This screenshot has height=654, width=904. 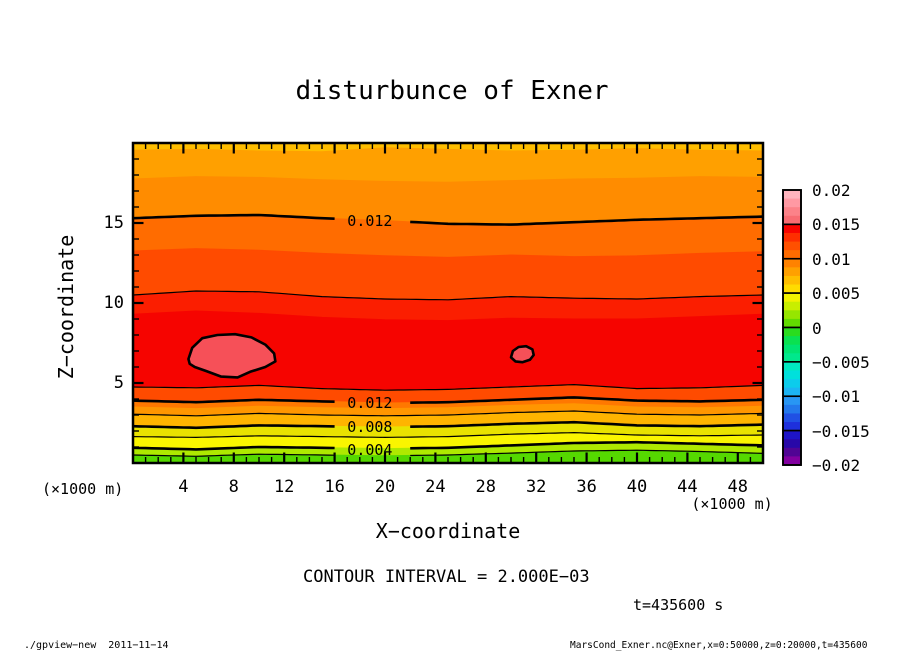 I want to click on y-tick-label: 5, so click(x=118, y=383).